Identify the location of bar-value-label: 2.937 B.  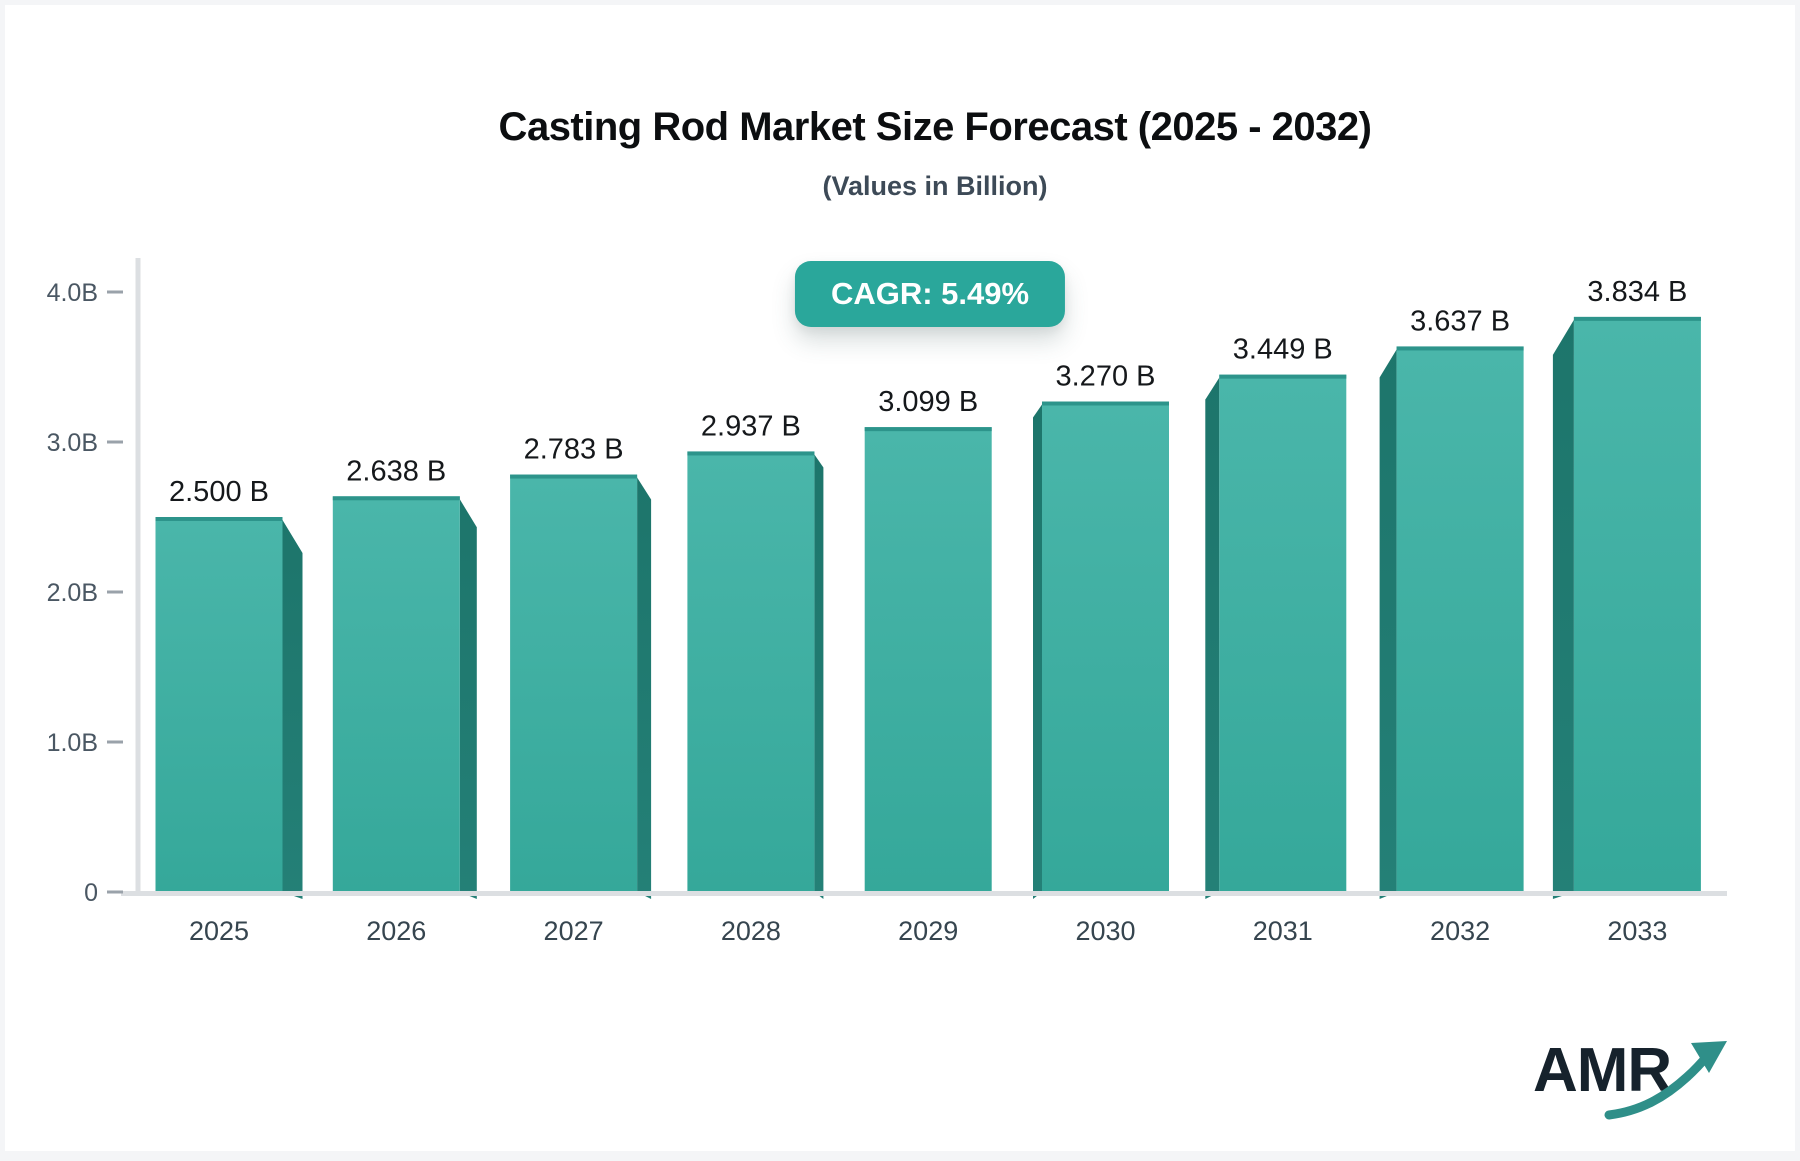
(751, 426).